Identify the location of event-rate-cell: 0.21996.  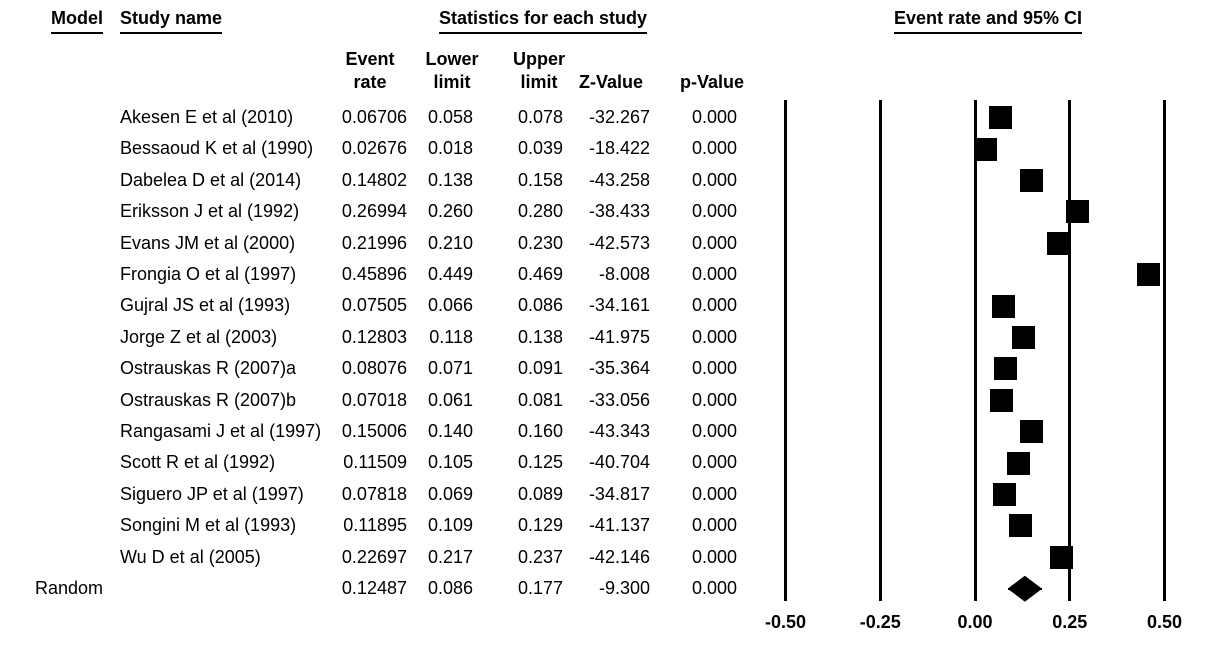
(374, 242).